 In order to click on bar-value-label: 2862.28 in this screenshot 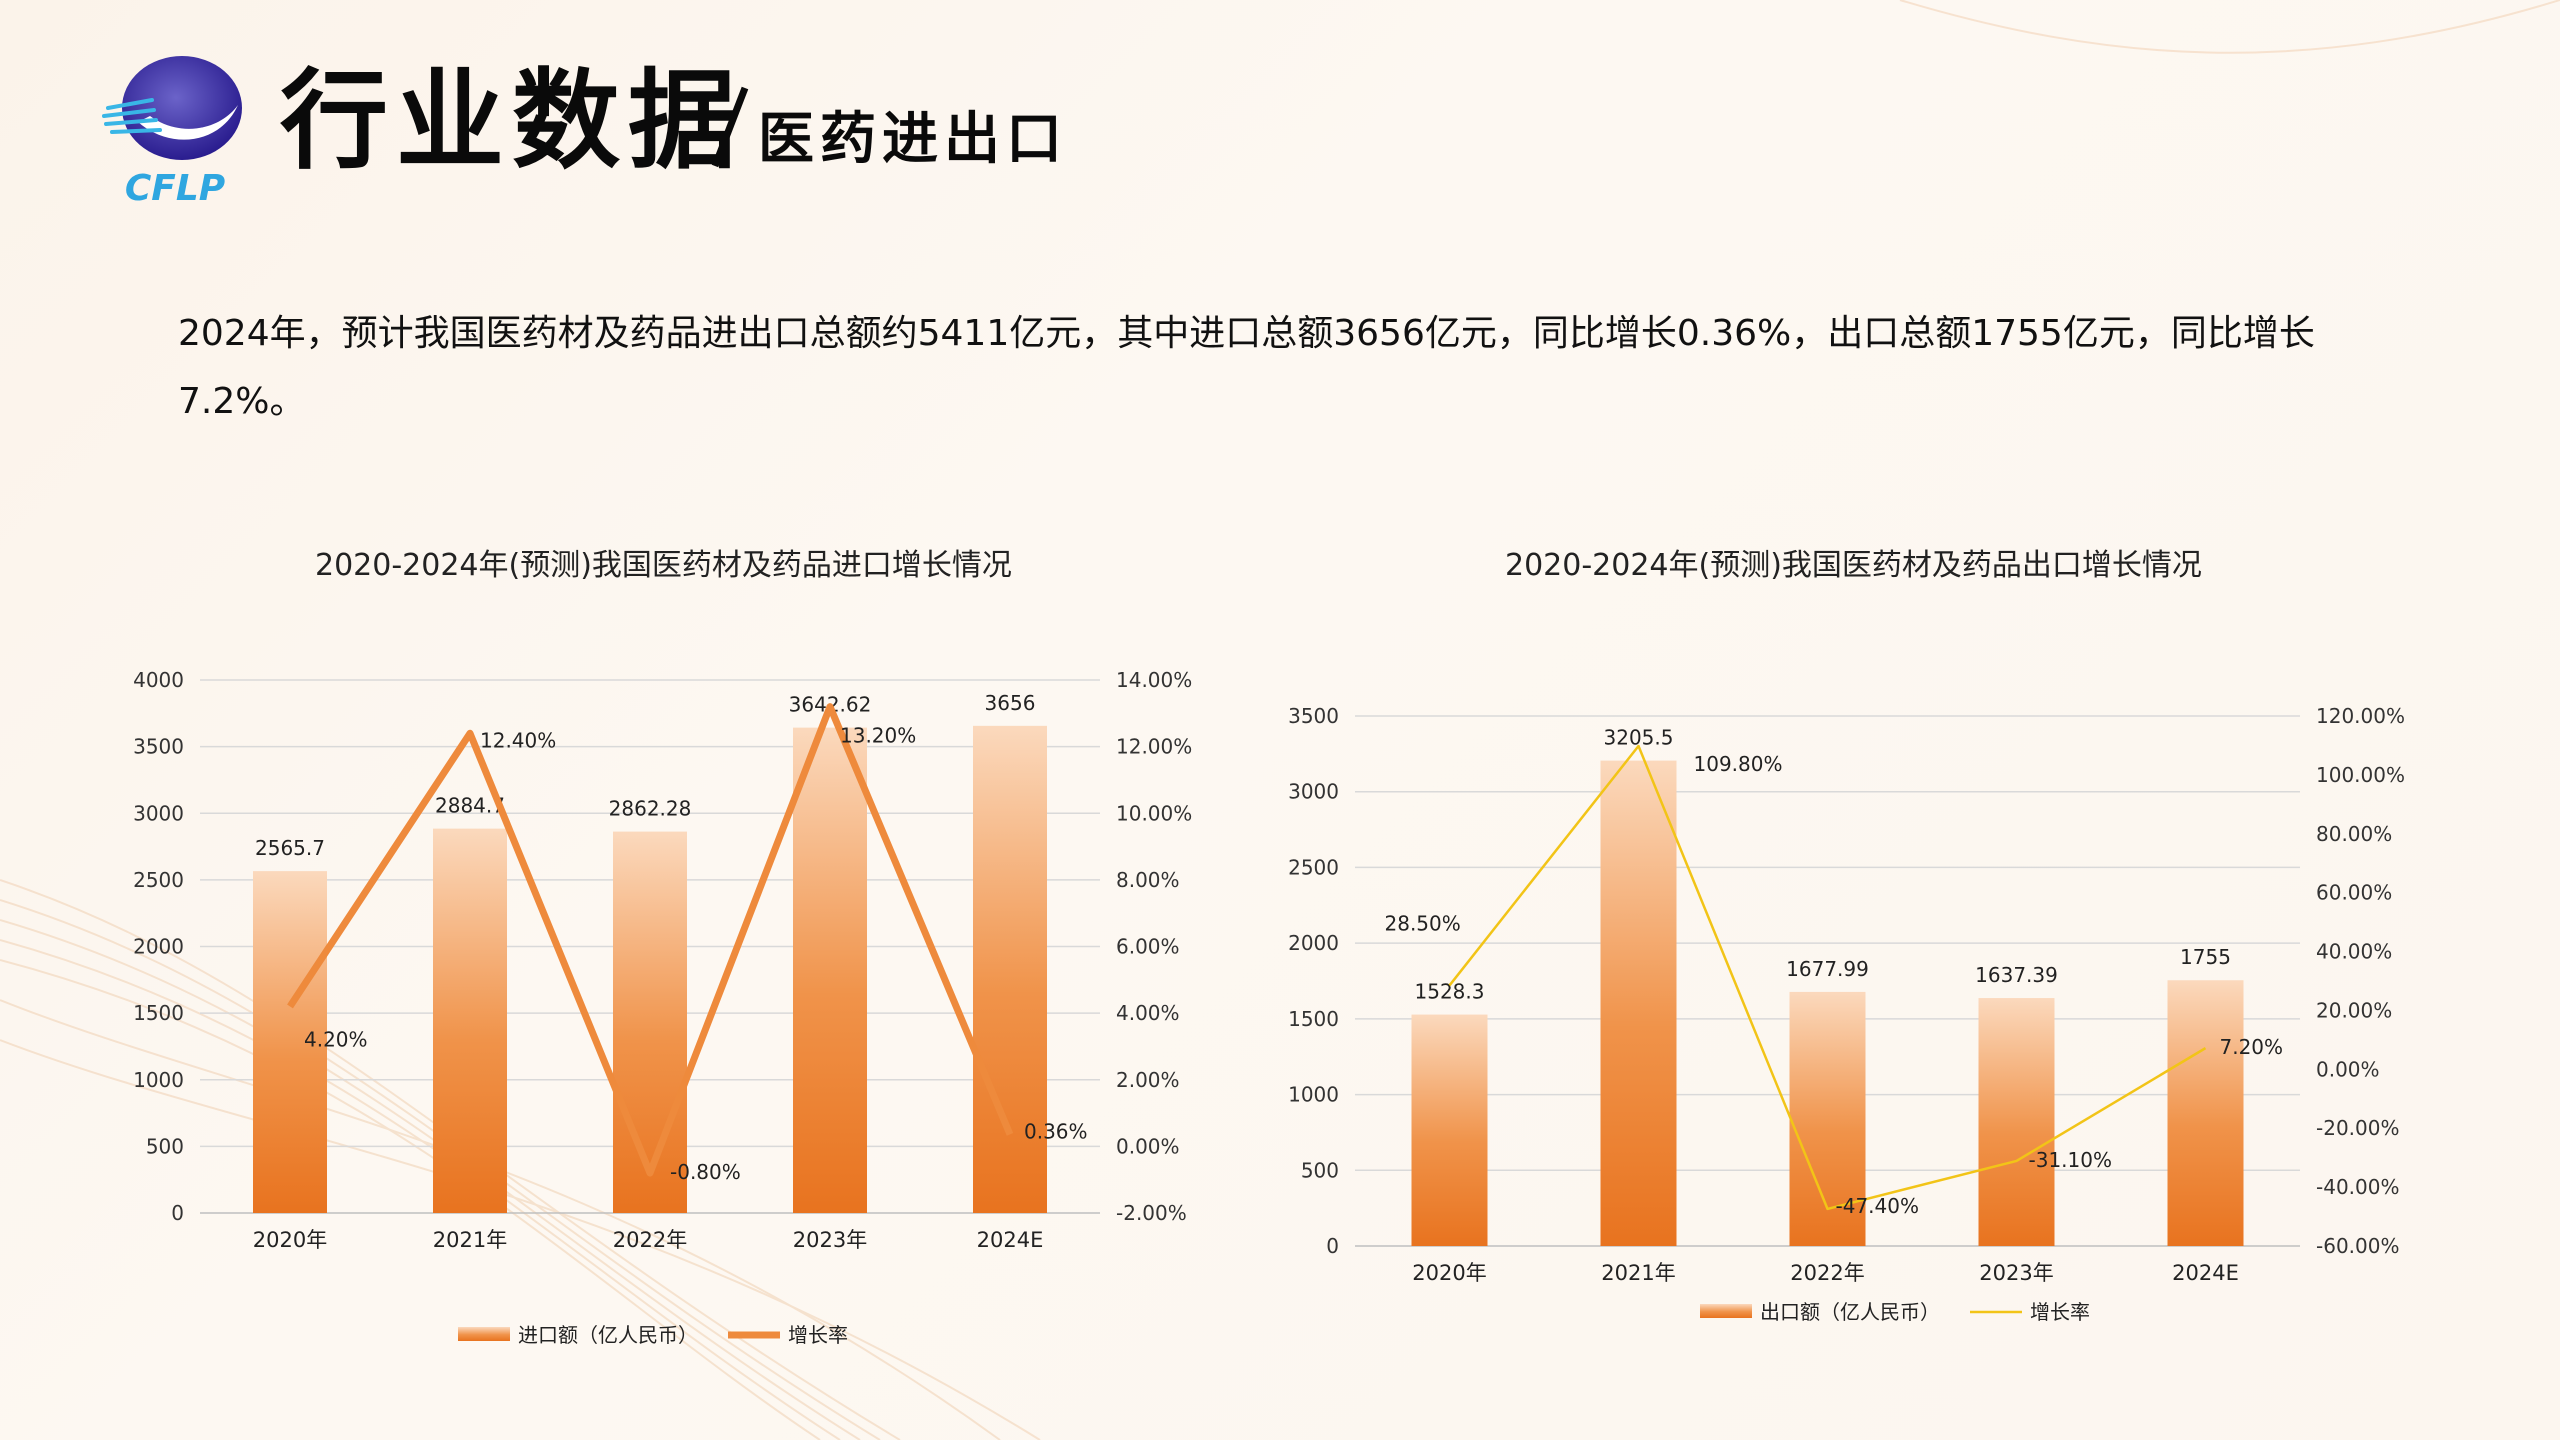, I will do `click(650, 809)`.